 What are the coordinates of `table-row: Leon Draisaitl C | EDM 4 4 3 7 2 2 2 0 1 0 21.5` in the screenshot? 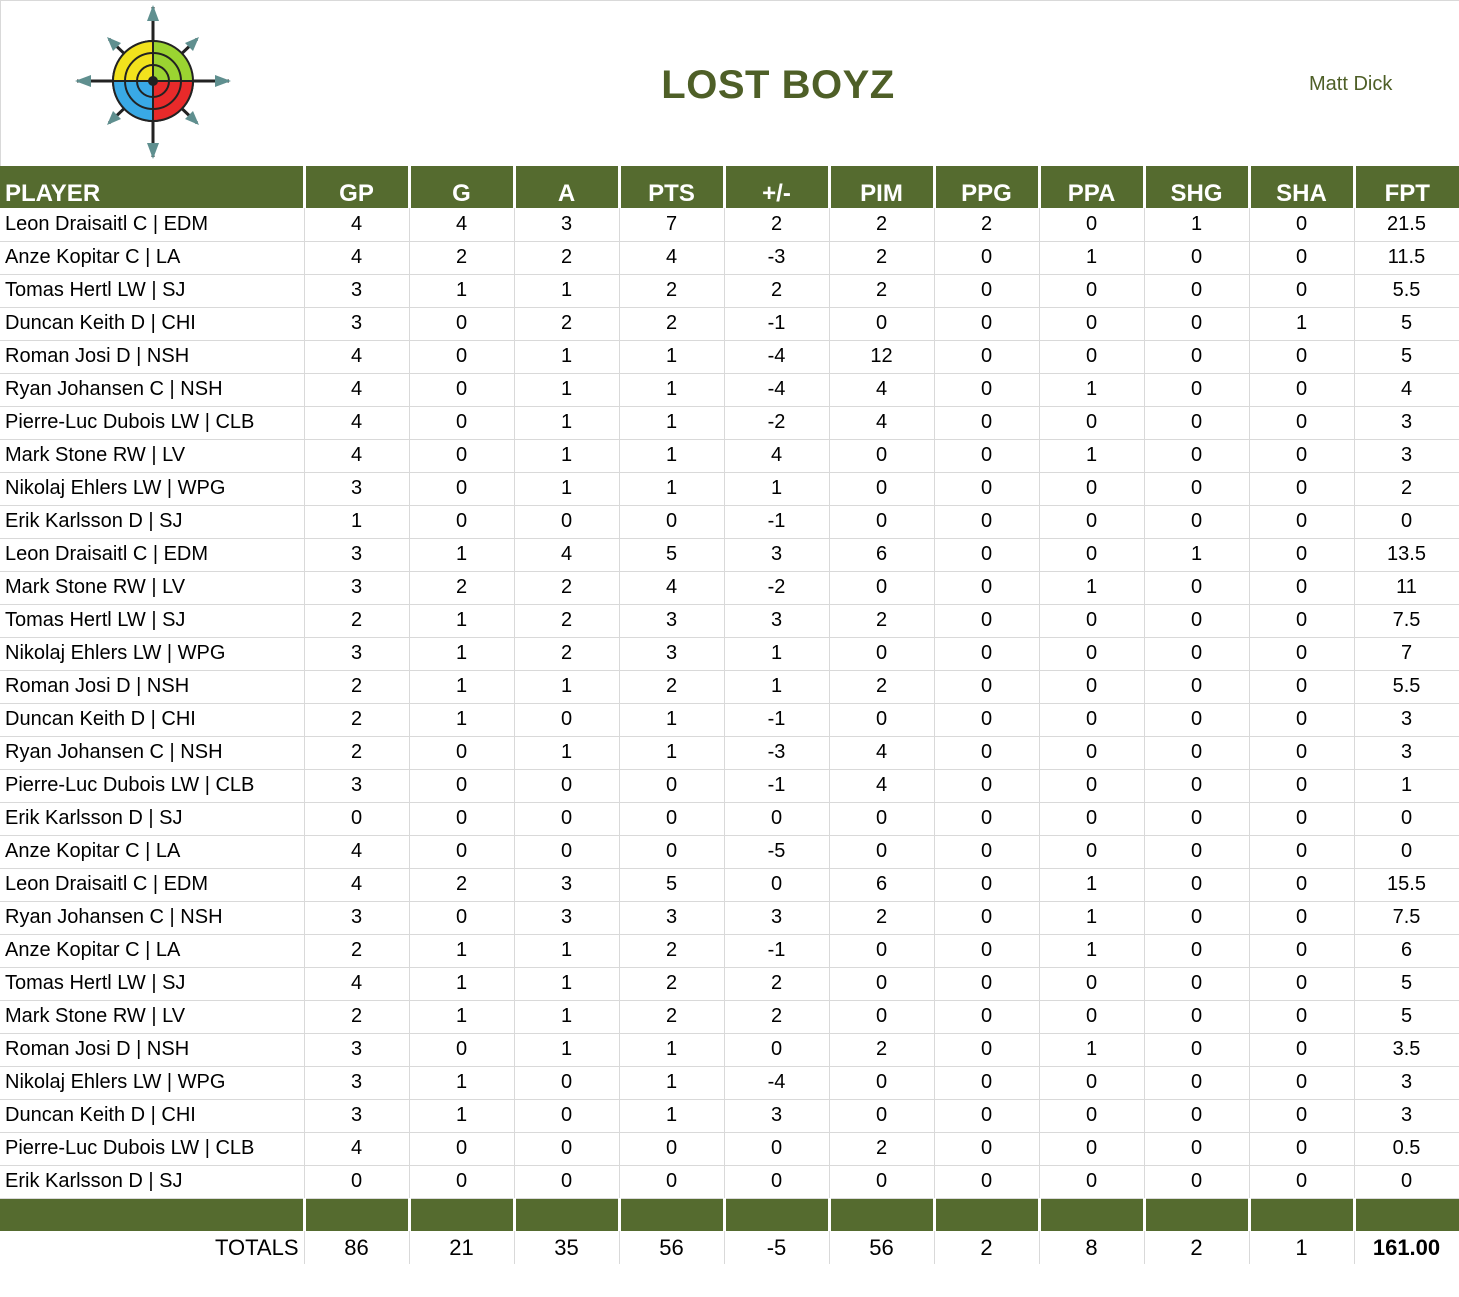 It's located at (729, 225).